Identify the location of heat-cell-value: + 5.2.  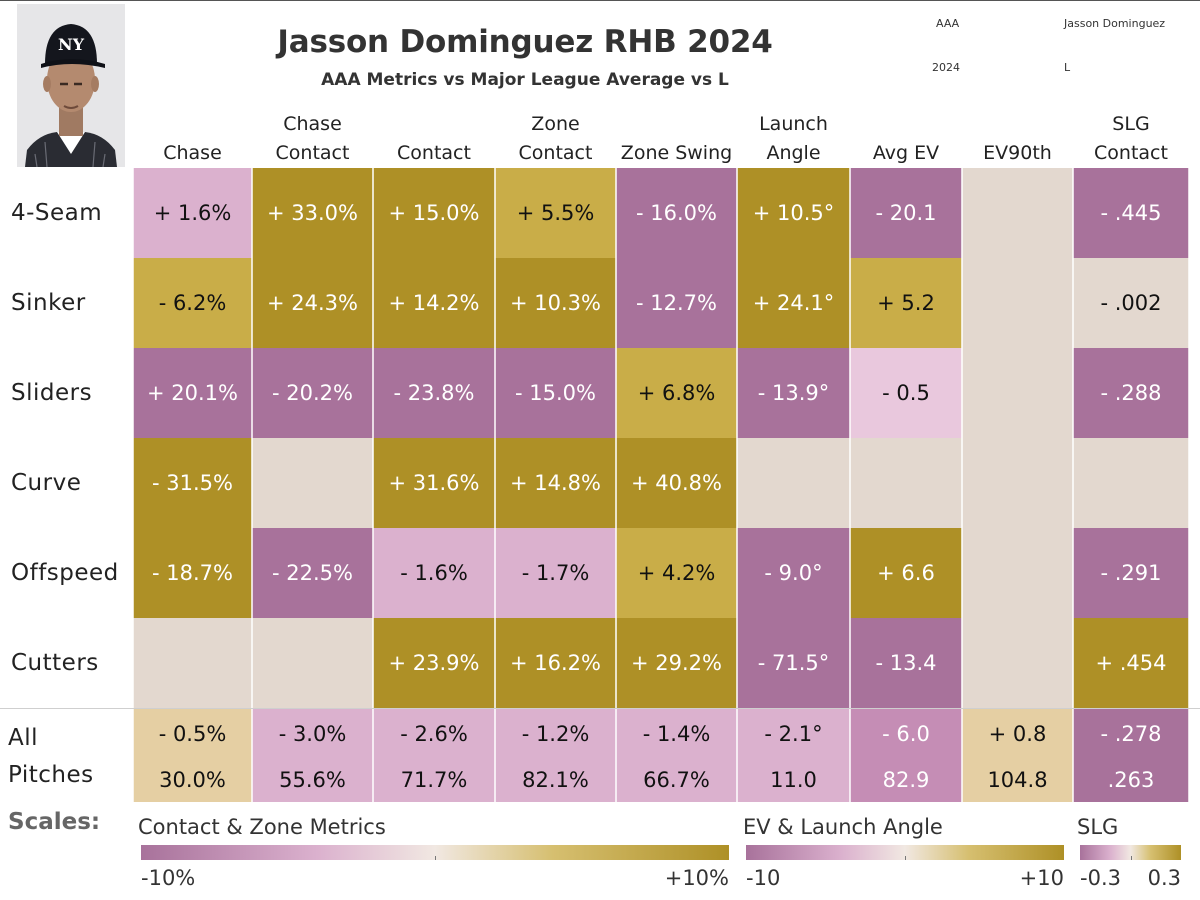
(906, 303).